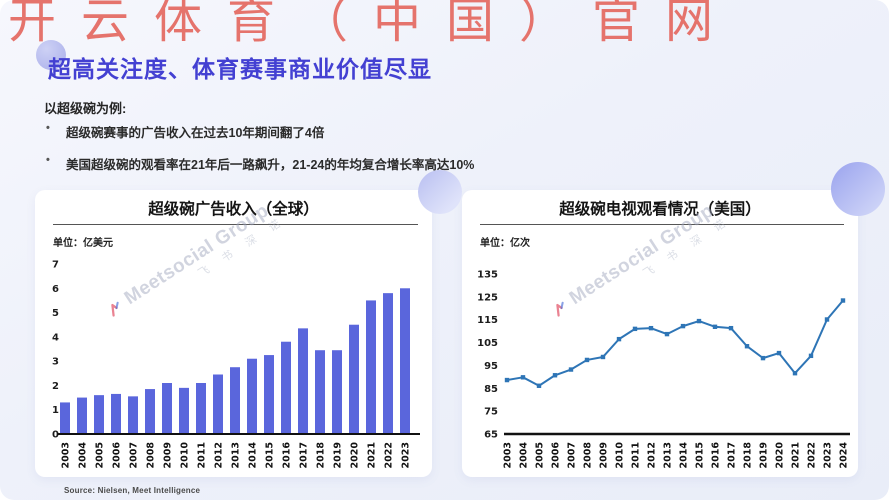 The image size is (889, 500). What do you see at coordinates (260, 131) in the screenshot?
I see `bullet-item: 超级碗赛事的广告收入在过去10年期间翻了4倍` at bounding box center [260, 131].